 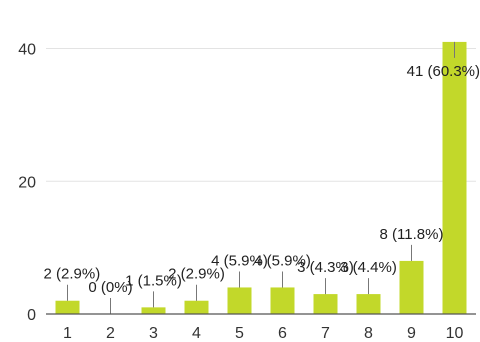 I want to click on x-tick-label-6: 6, so click(x=282, y=333).